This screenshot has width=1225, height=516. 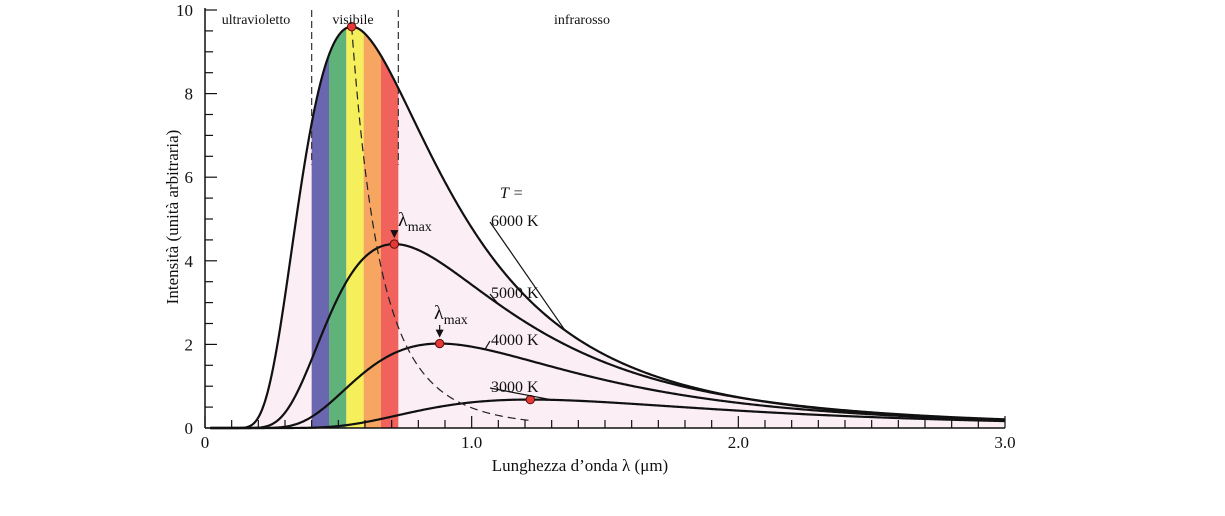 I want to click on region-label-infrared: infrarosso, so click(x=582, y=20).